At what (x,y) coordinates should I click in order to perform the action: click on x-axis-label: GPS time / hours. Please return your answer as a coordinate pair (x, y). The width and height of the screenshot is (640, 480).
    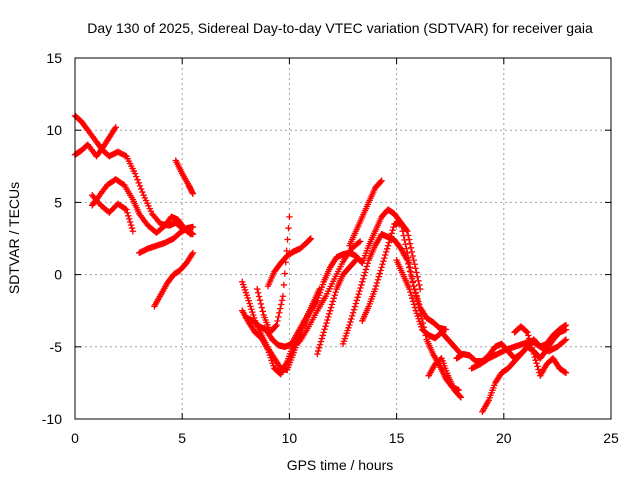
    Looking at the image, I should click on (340, 465).